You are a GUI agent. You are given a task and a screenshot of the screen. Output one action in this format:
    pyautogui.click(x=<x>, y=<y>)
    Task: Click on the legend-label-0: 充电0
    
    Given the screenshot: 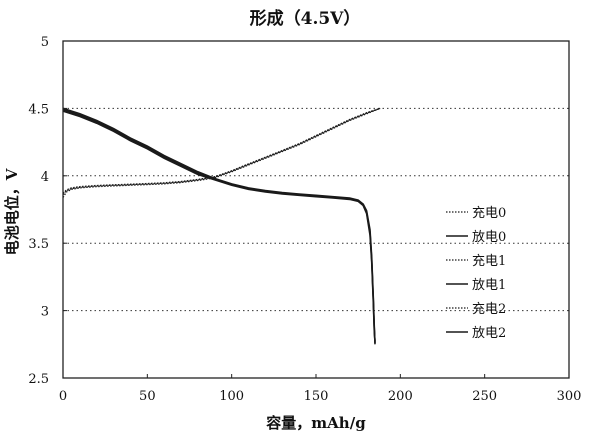 What is the action you would take?
    pyautogui.click(x=489, y=213)
    